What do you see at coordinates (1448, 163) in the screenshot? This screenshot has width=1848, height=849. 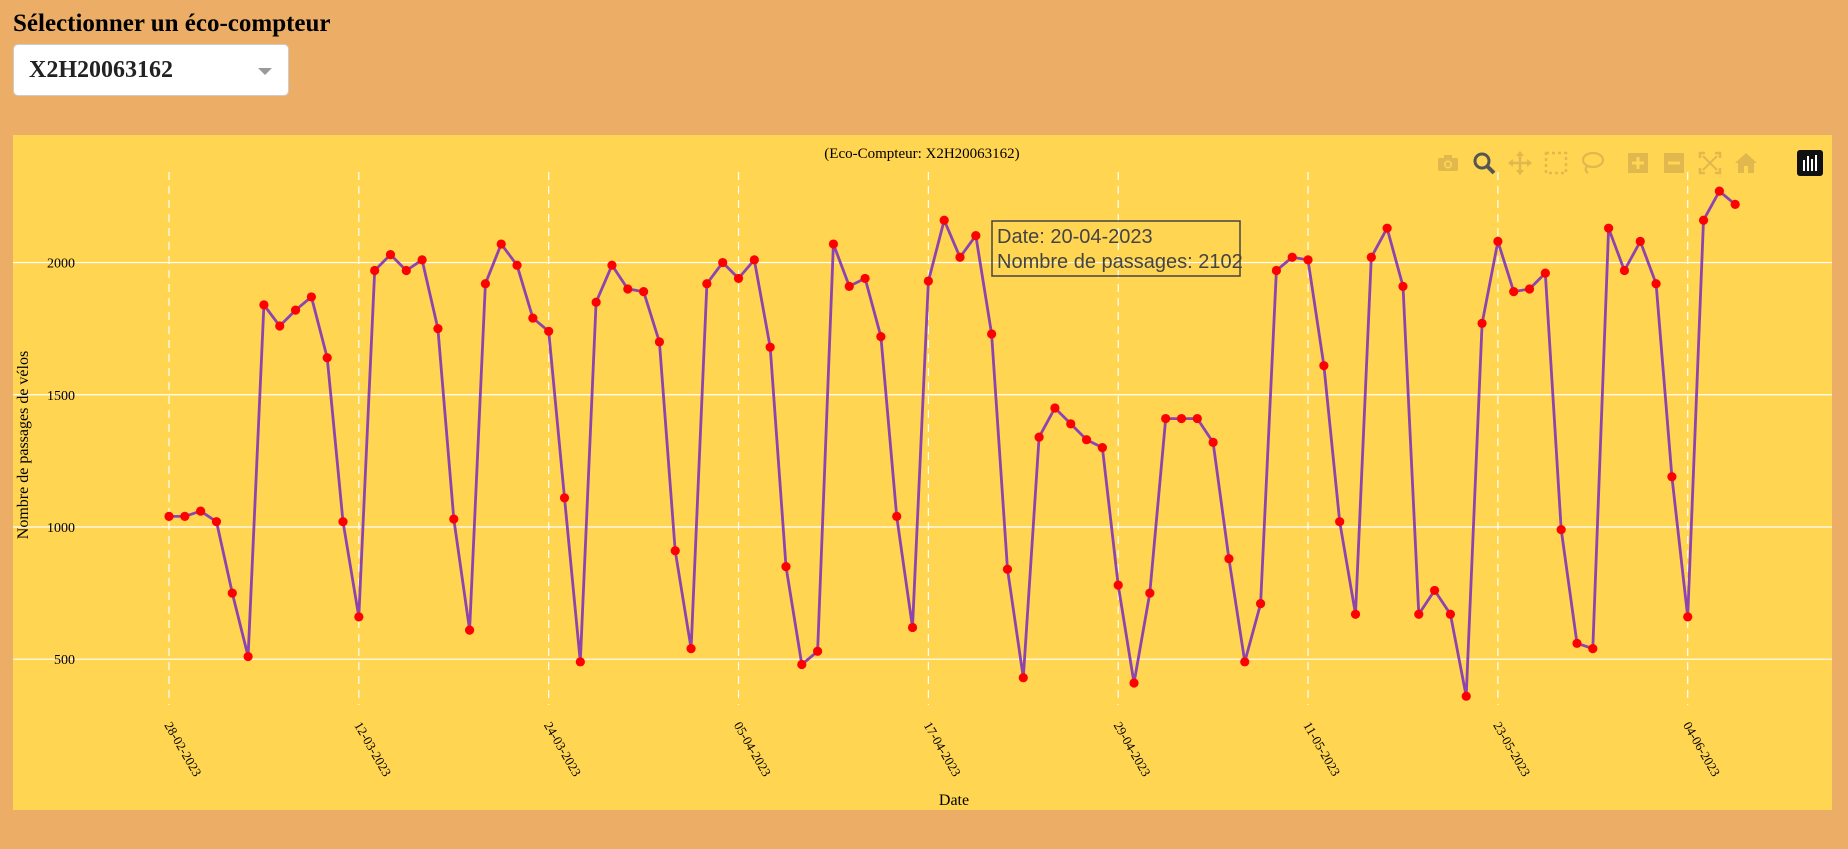 I see `camera-icon` at bounding box center [1448, 163].